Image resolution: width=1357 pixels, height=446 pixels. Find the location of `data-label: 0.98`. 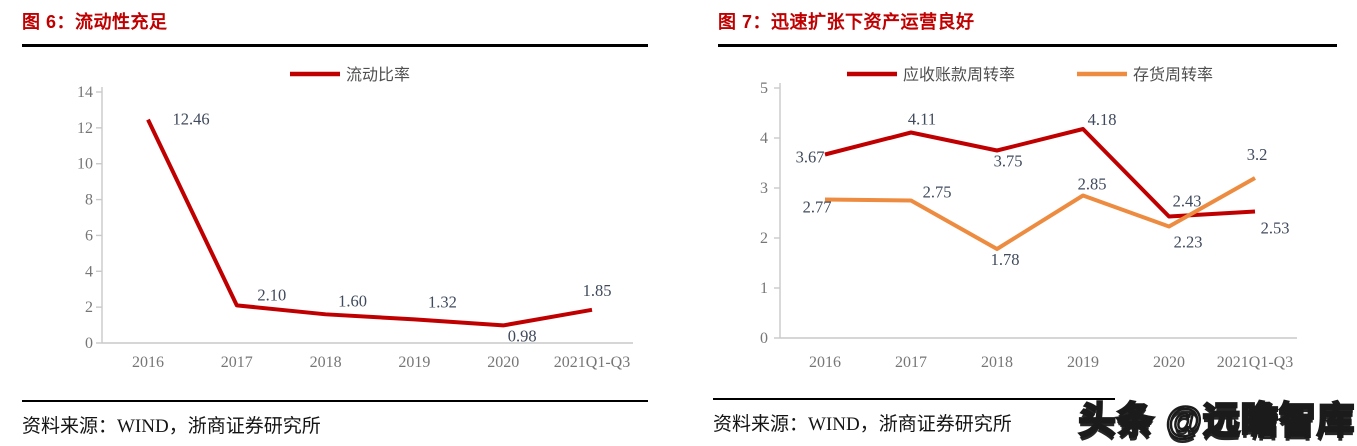

data-label: 0.98 is located at coordinates (522, 335).